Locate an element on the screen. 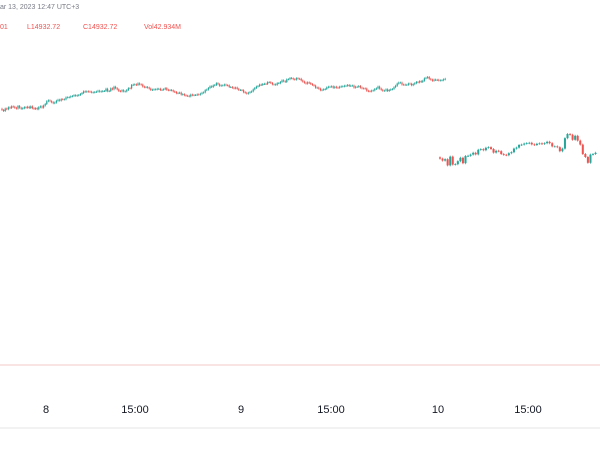 Image resolution: width=600 pixels, height=450 pixels. x-tick-label: 10 is located at coordinates (438, 410).